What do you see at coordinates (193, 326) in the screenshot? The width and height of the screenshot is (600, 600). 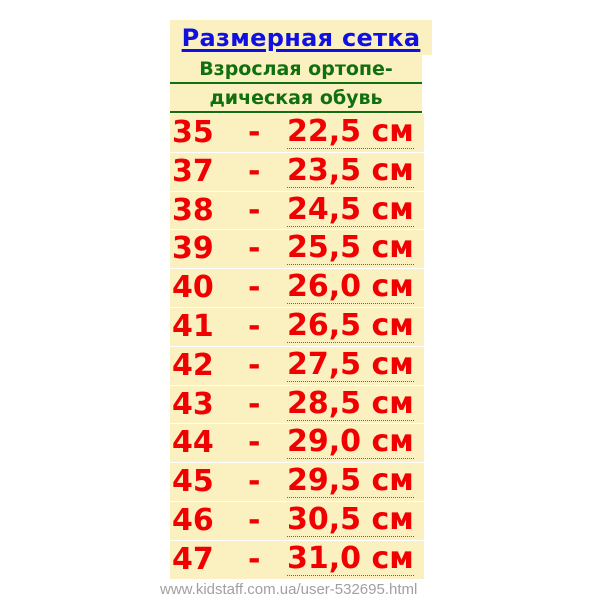 I see `shoe-size: 41` at bounding box center [193, 326].